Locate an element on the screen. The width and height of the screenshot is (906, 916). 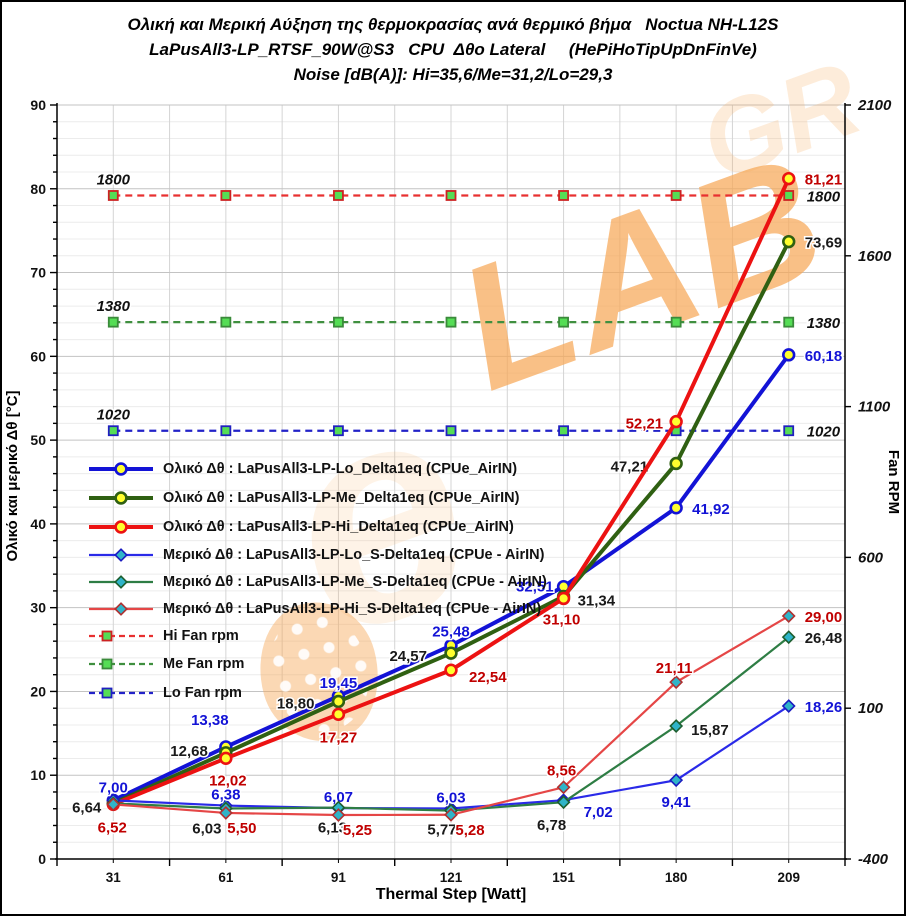
y-right-tick-label: 600 is located at coordinates (871, 557).